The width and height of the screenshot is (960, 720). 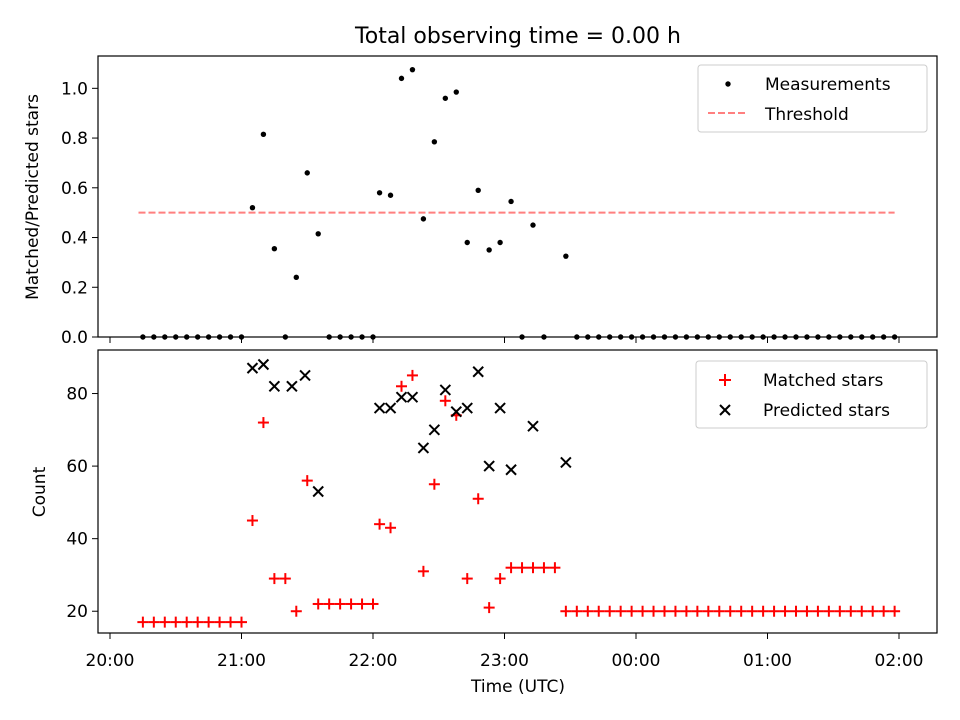 I want to click on bottom-y-tick-label: 20, so click(x=77, y=612).